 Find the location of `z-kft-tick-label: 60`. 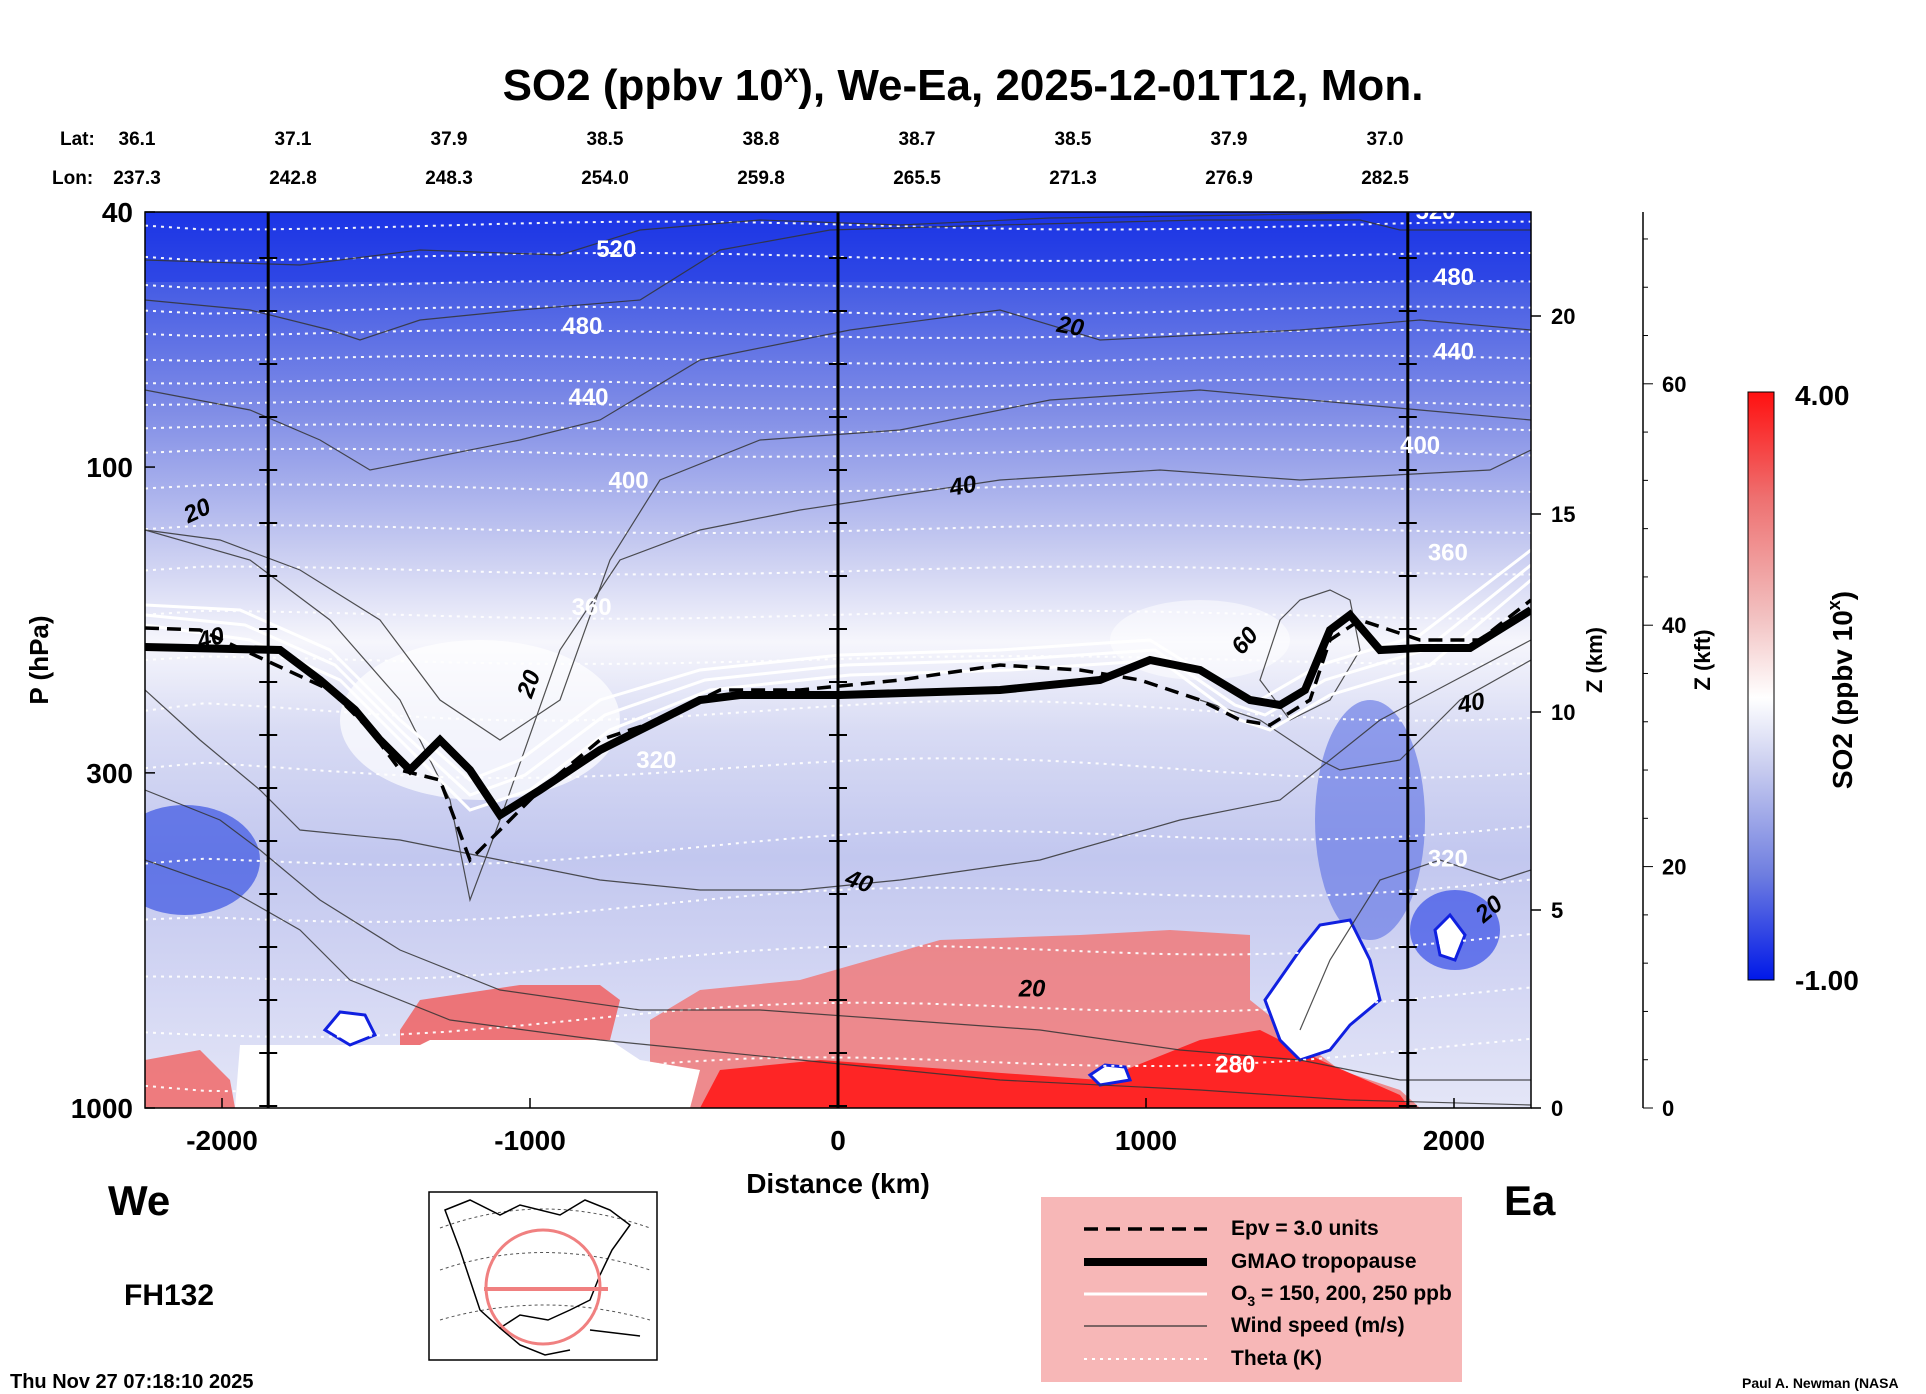

z-kft-tick-label: 60 is located at coordinates (1674, 384).